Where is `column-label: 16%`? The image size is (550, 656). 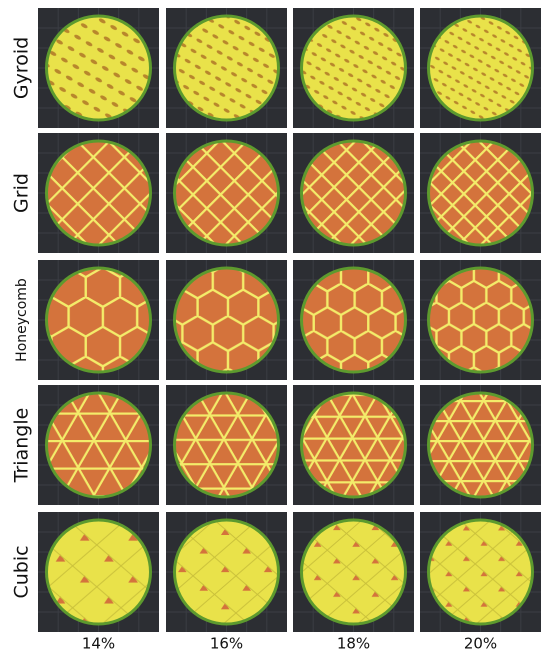
column-label: 16% is located at coordinates (226, 644).